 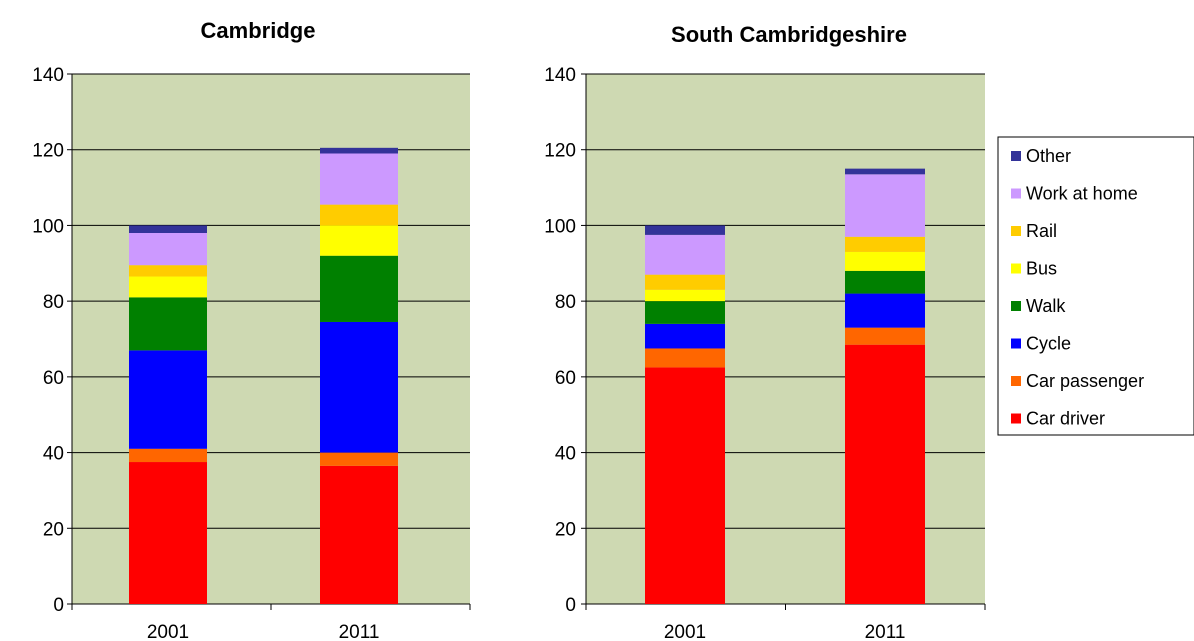 I want to click on legend-label-walk: Walk, so click(x=1046, y=306).